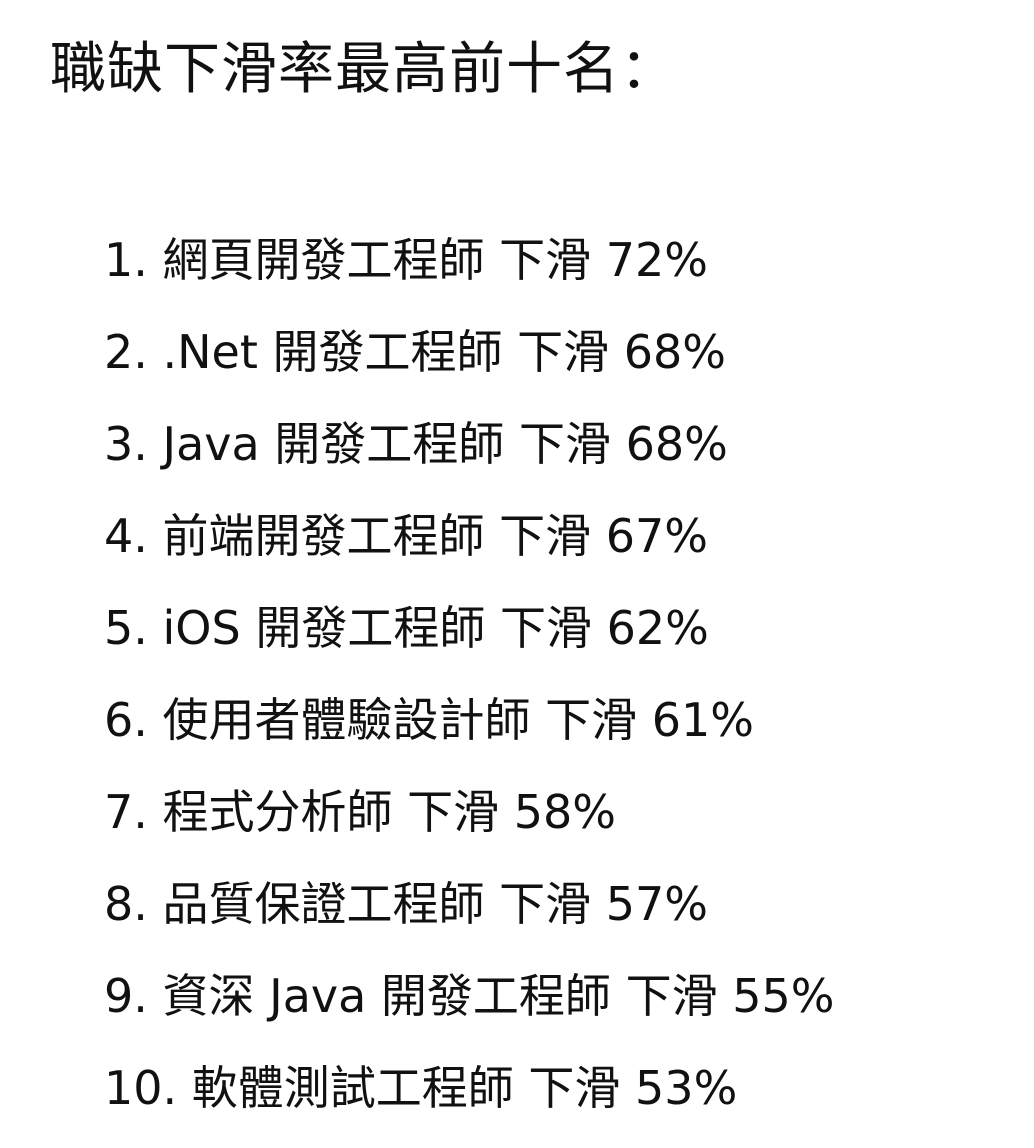 The width and height of the screenshot is (1034, 1148). What do you see at coordinates (657, 260) in the screenshot?
I see `item-rate: 72%` at bounding box center [657, 260].